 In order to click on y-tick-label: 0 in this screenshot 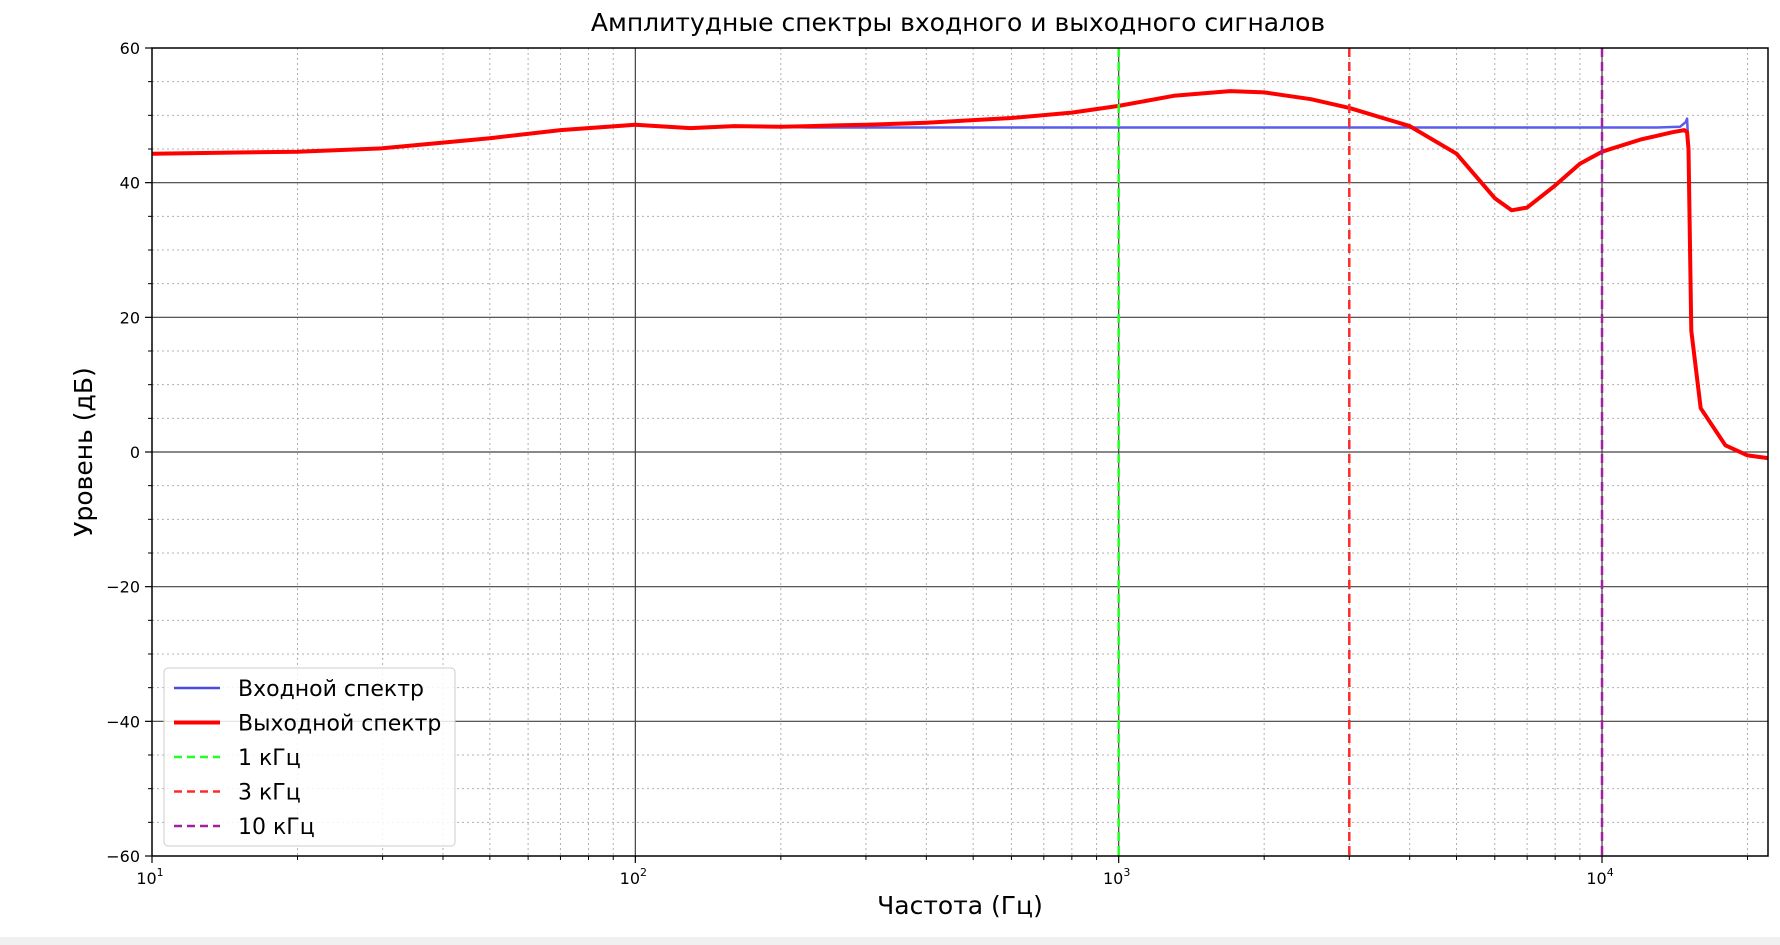, I will do `click(135, 452)`.